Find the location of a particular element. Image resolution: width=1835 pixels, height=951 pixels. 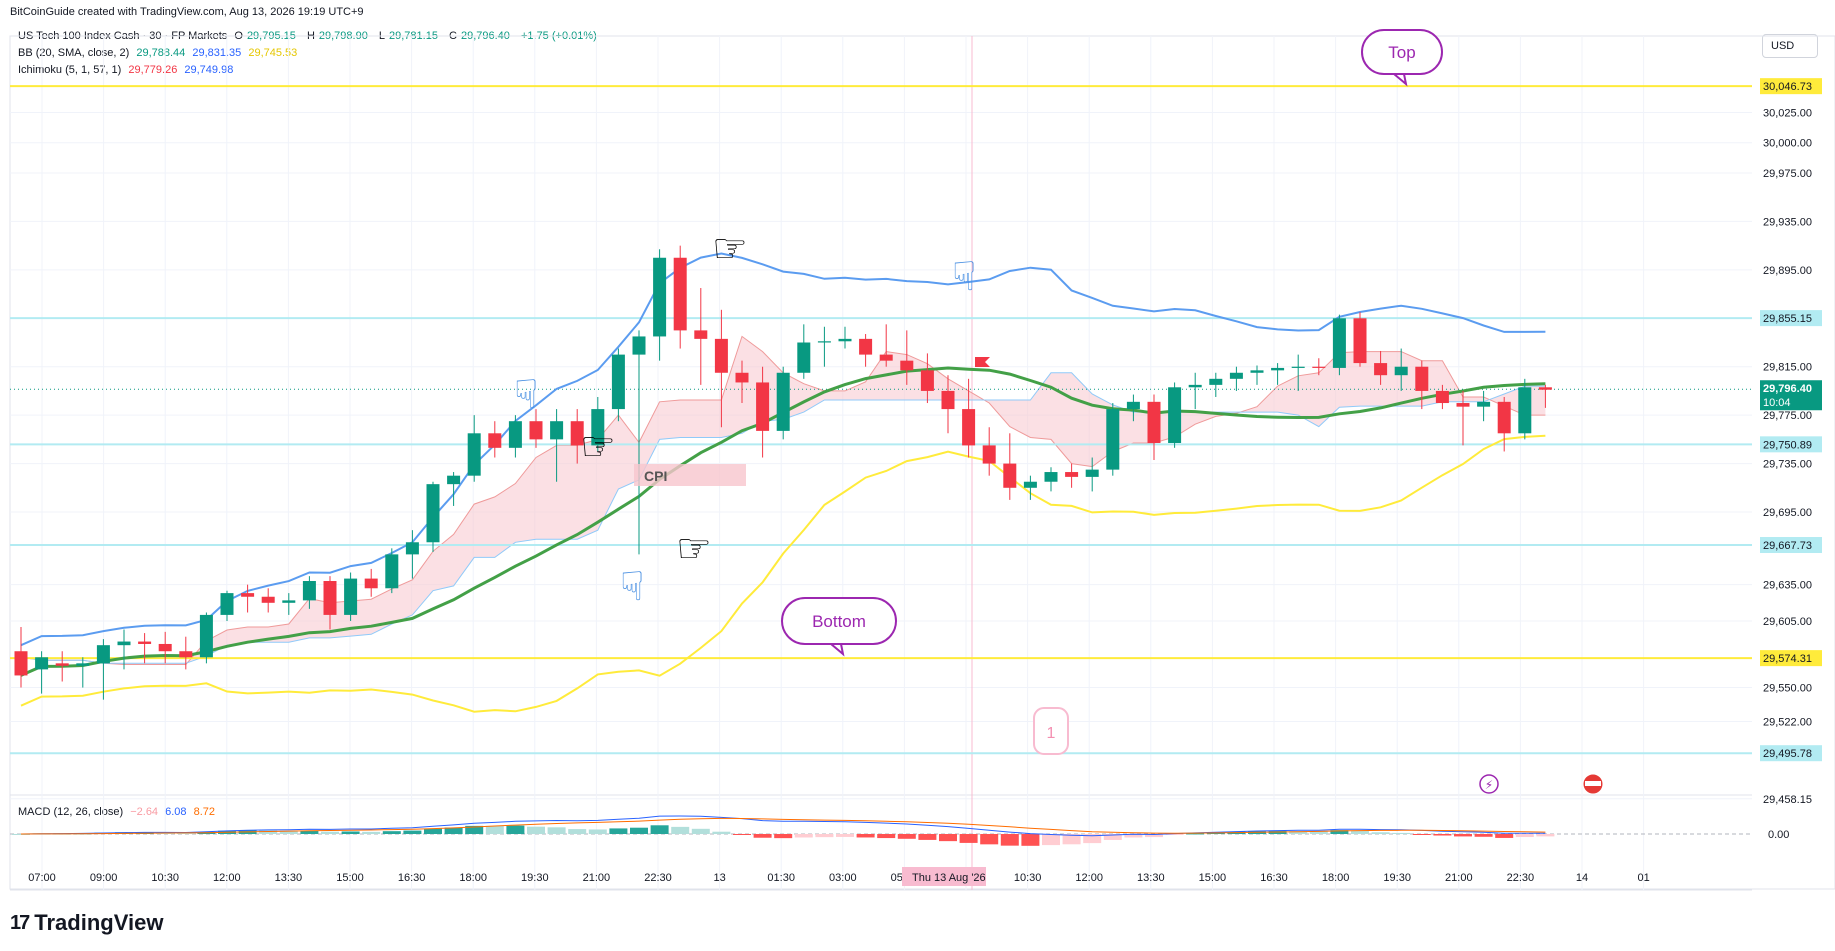

annotation-top-tail is located at coordinates (1399, 80).